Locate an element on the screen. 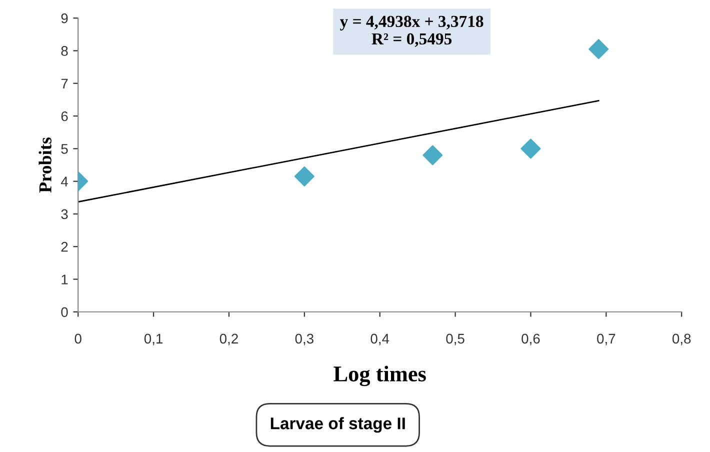 The width and height of the screenshot is (710, 452). y-tick-label: 5 is located at coordinates (64, 149).